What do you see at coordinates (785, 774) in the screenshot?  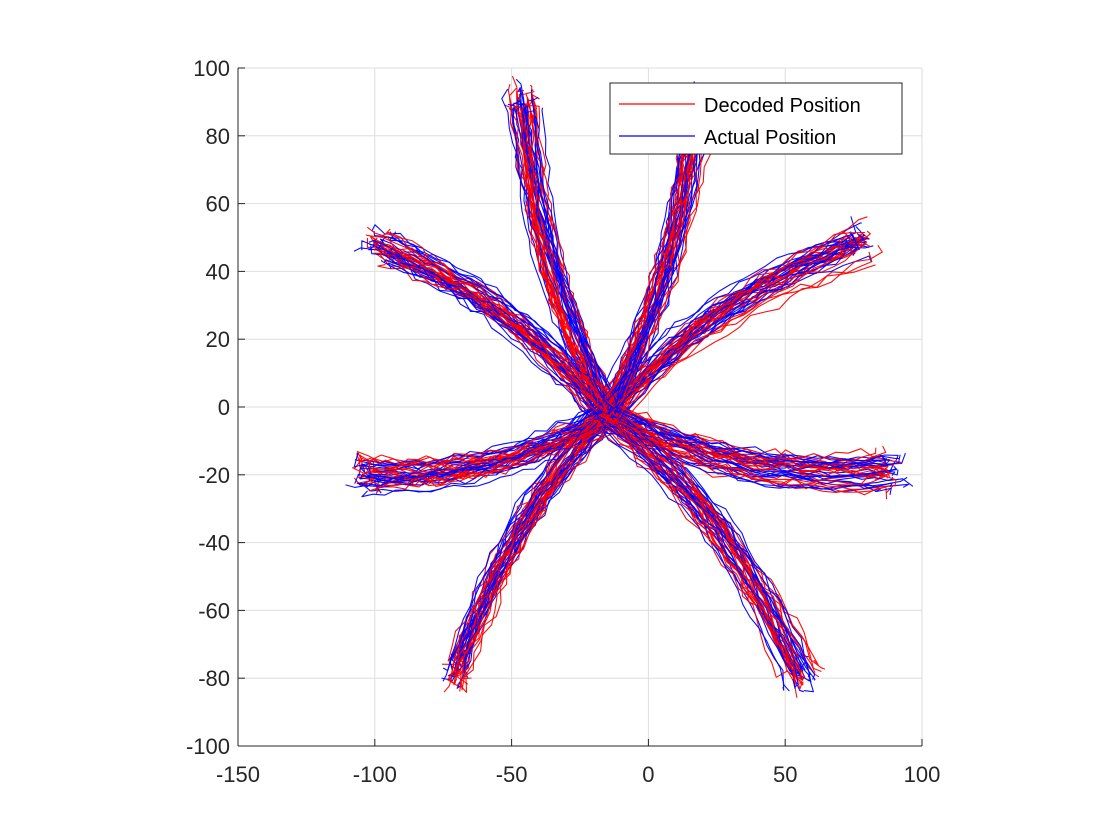 I see `x-tick-label: 50` at bounding box center [785, 774].